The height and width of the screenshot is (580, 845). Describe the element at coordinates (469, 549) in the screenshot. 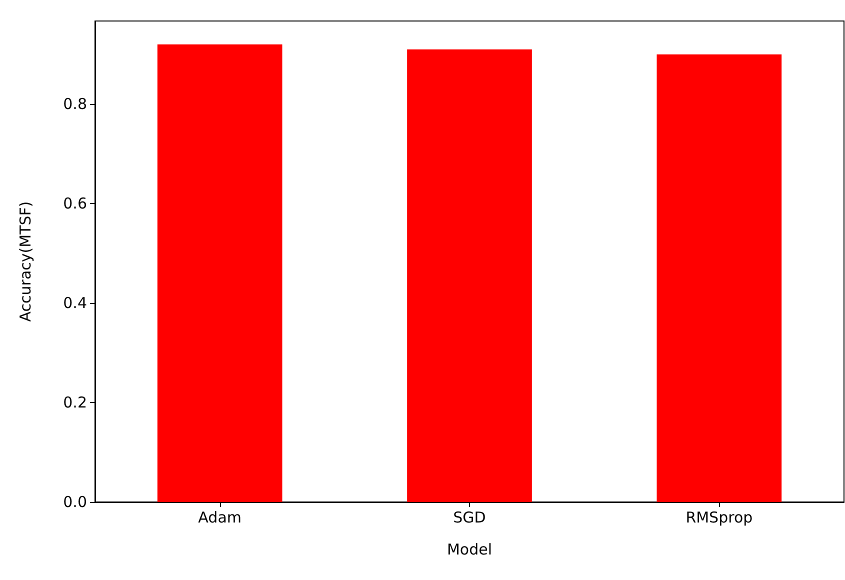

I see `x-axis-title: Model` at that location.